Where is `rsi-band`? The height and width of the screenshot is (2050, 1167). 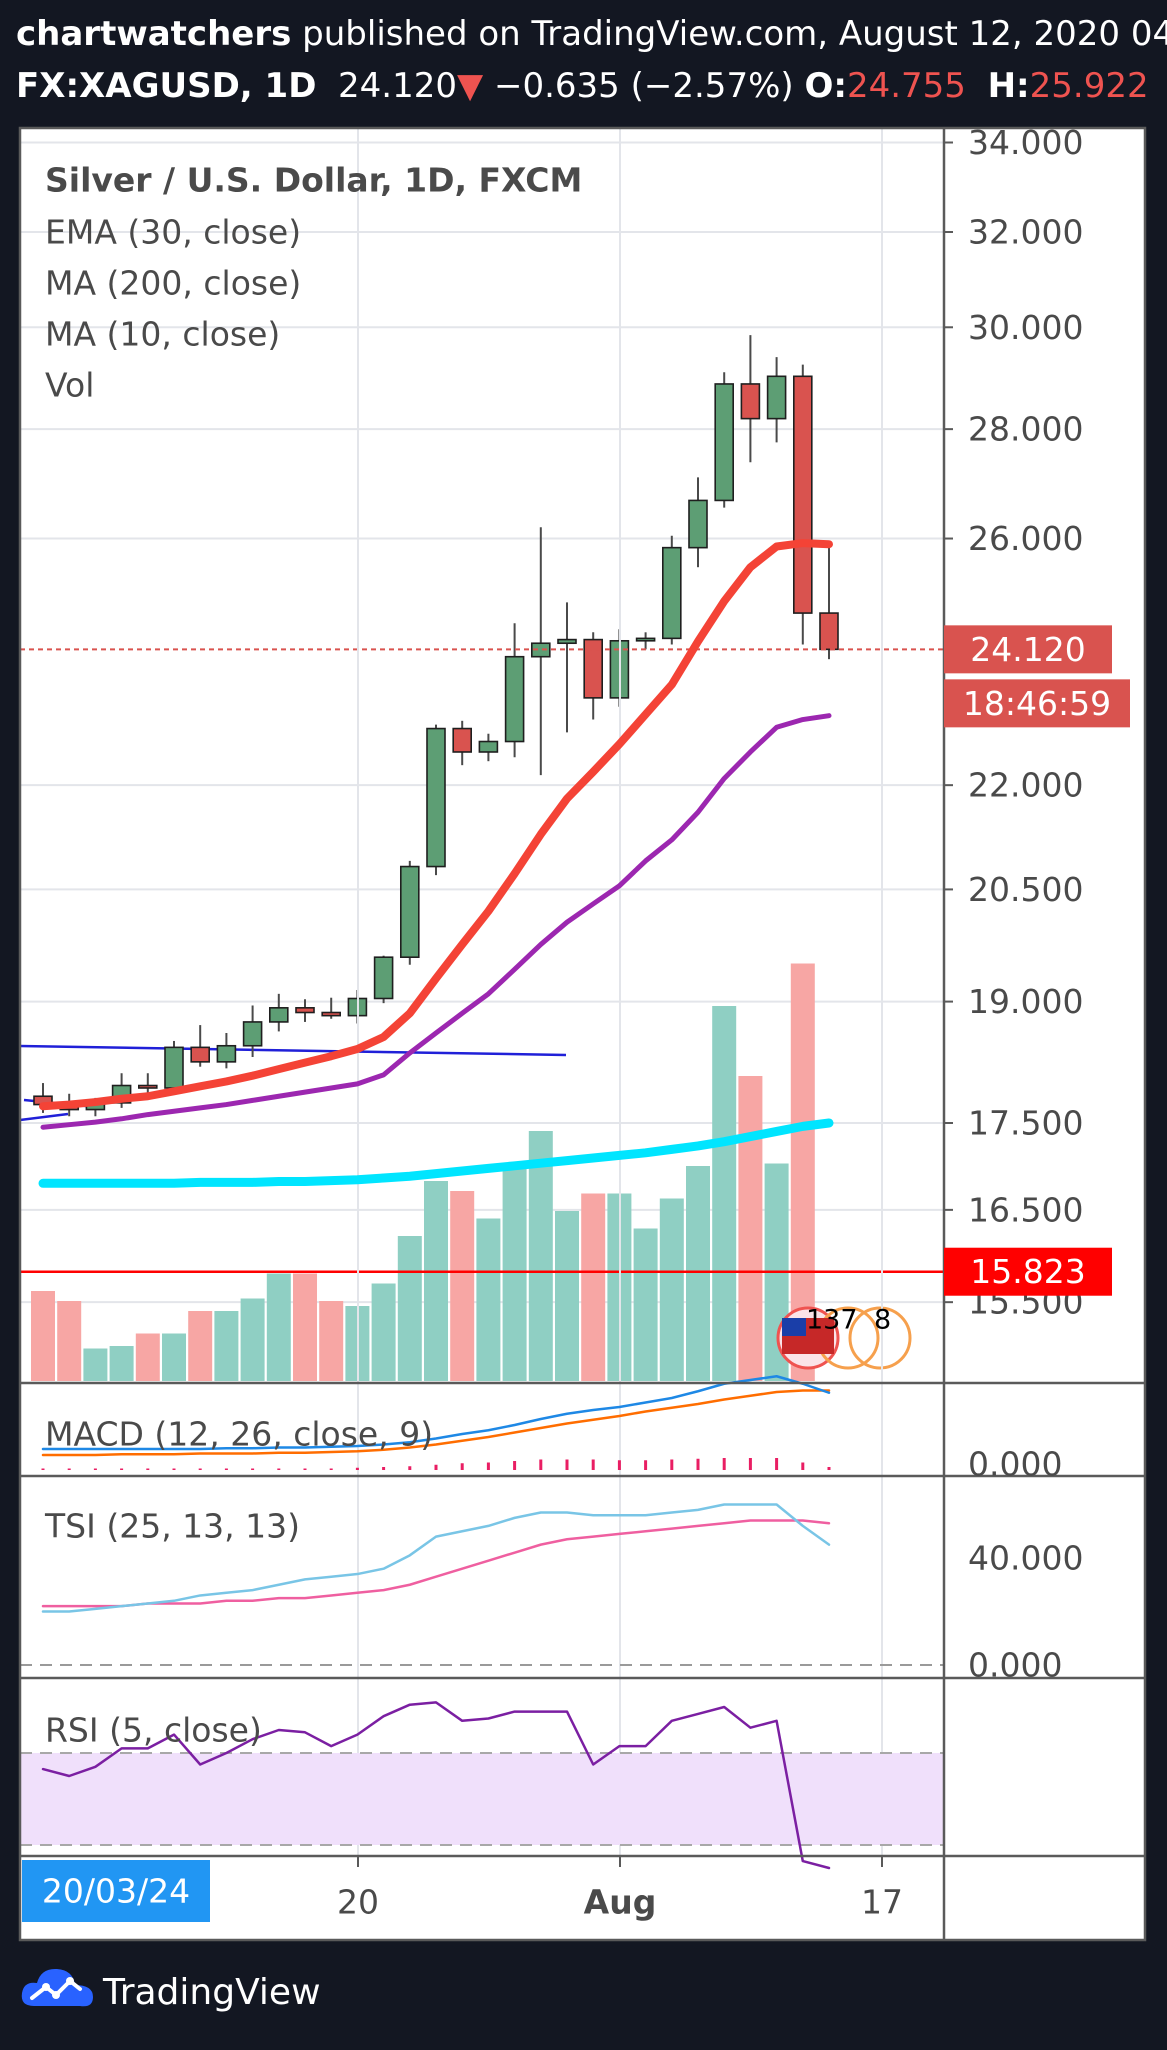
rsi-band is located at coordinates (481, 1799).